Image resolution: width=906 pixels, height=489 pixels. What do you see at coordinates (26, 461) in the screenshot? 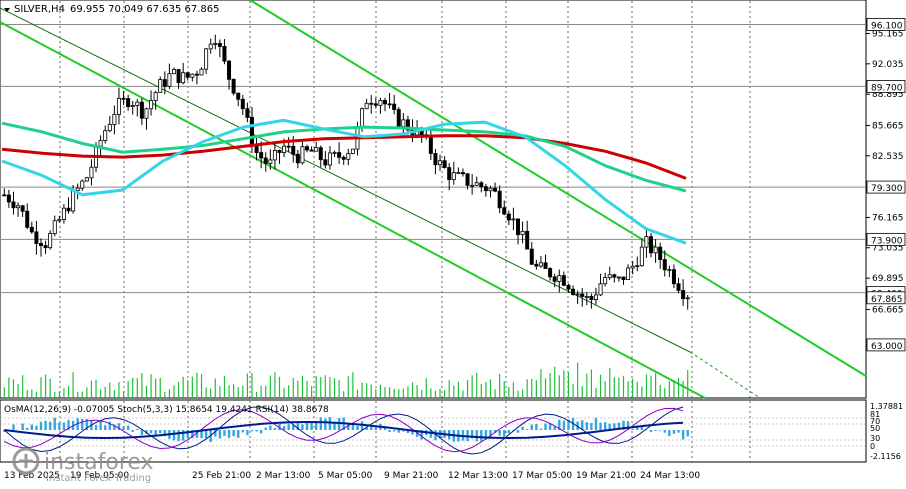
I see `instaforex-logo-icon` at bounding box center [26, 461].